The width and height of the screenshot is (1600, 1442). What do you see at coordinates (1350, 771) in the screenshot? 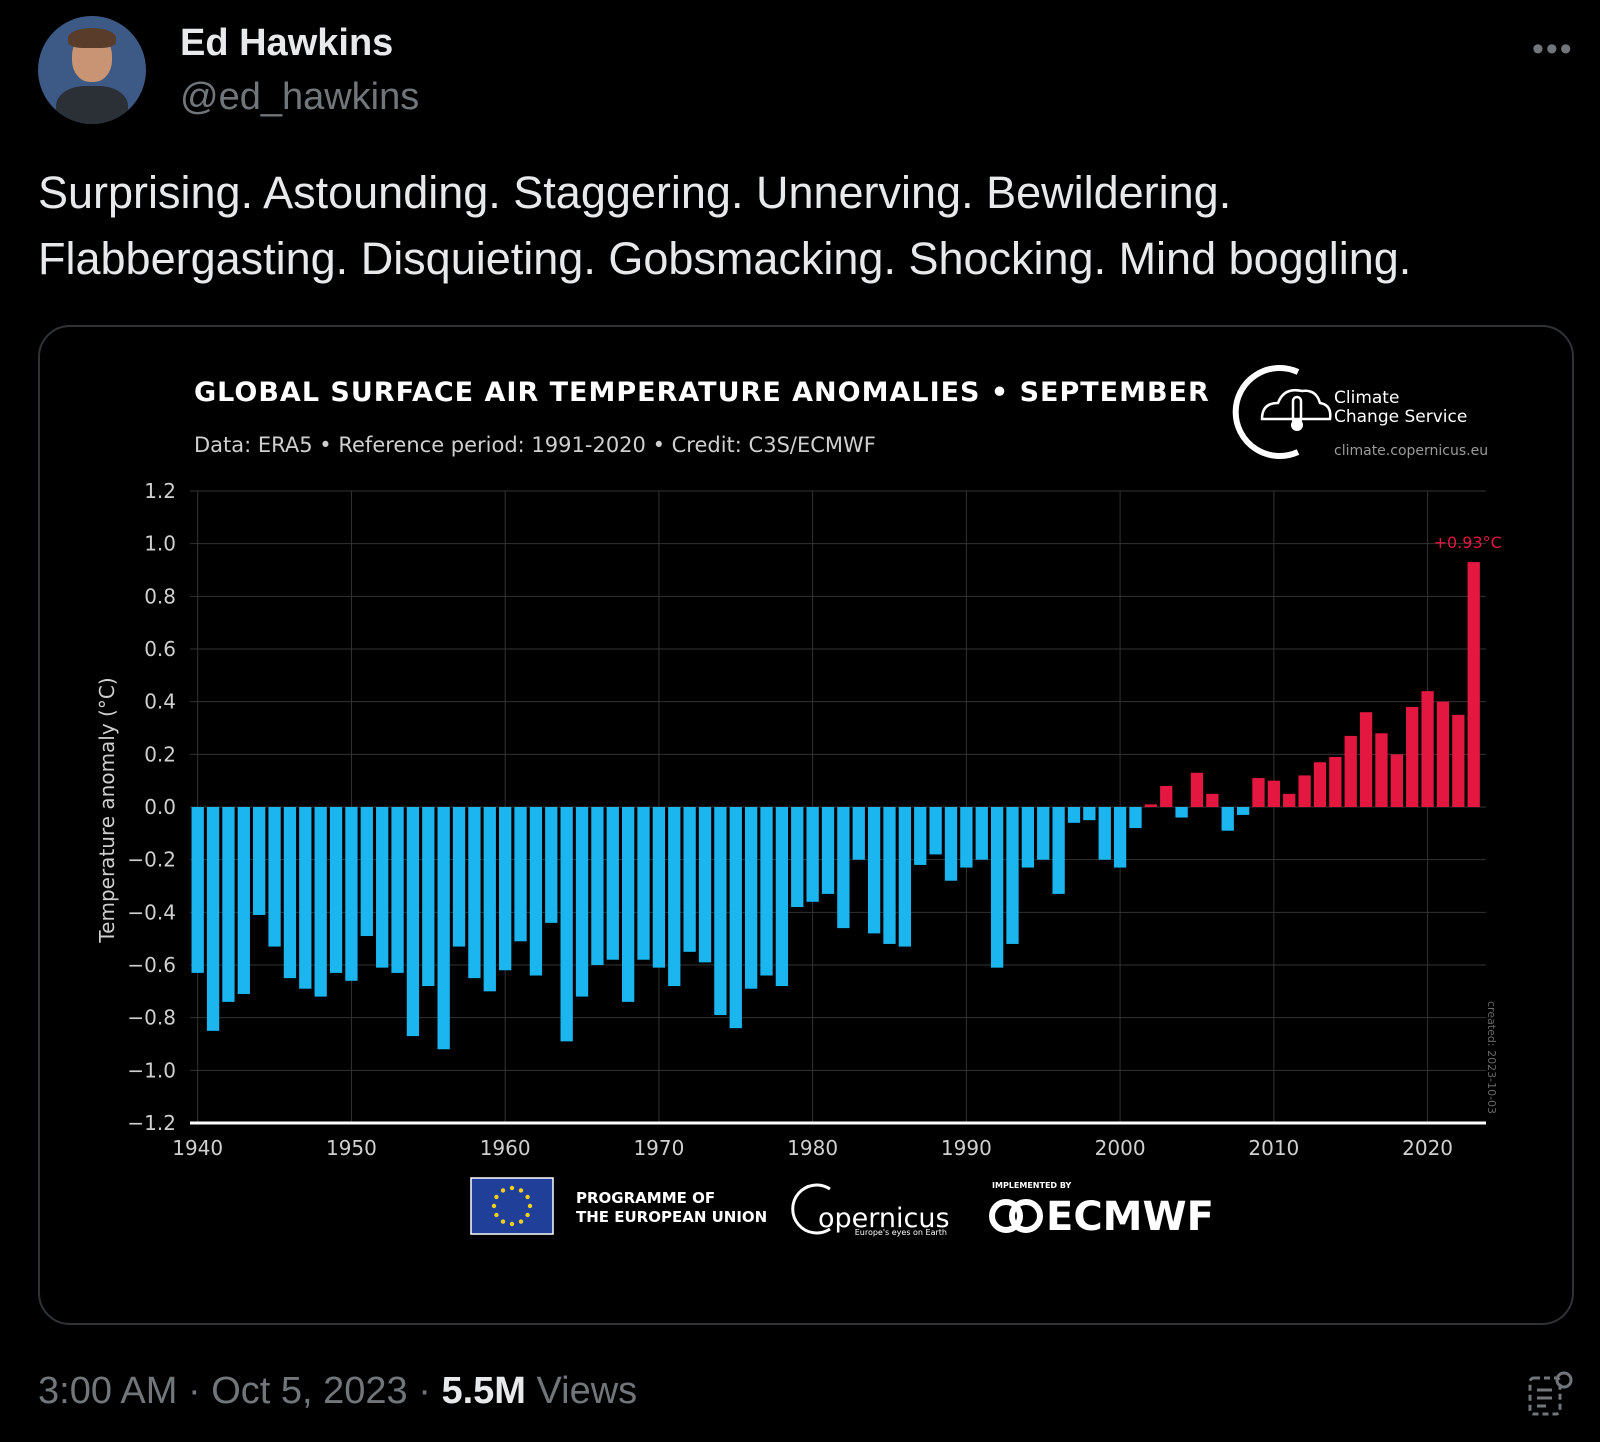
I see `bar-2015` at bounding box center [1350, 771].